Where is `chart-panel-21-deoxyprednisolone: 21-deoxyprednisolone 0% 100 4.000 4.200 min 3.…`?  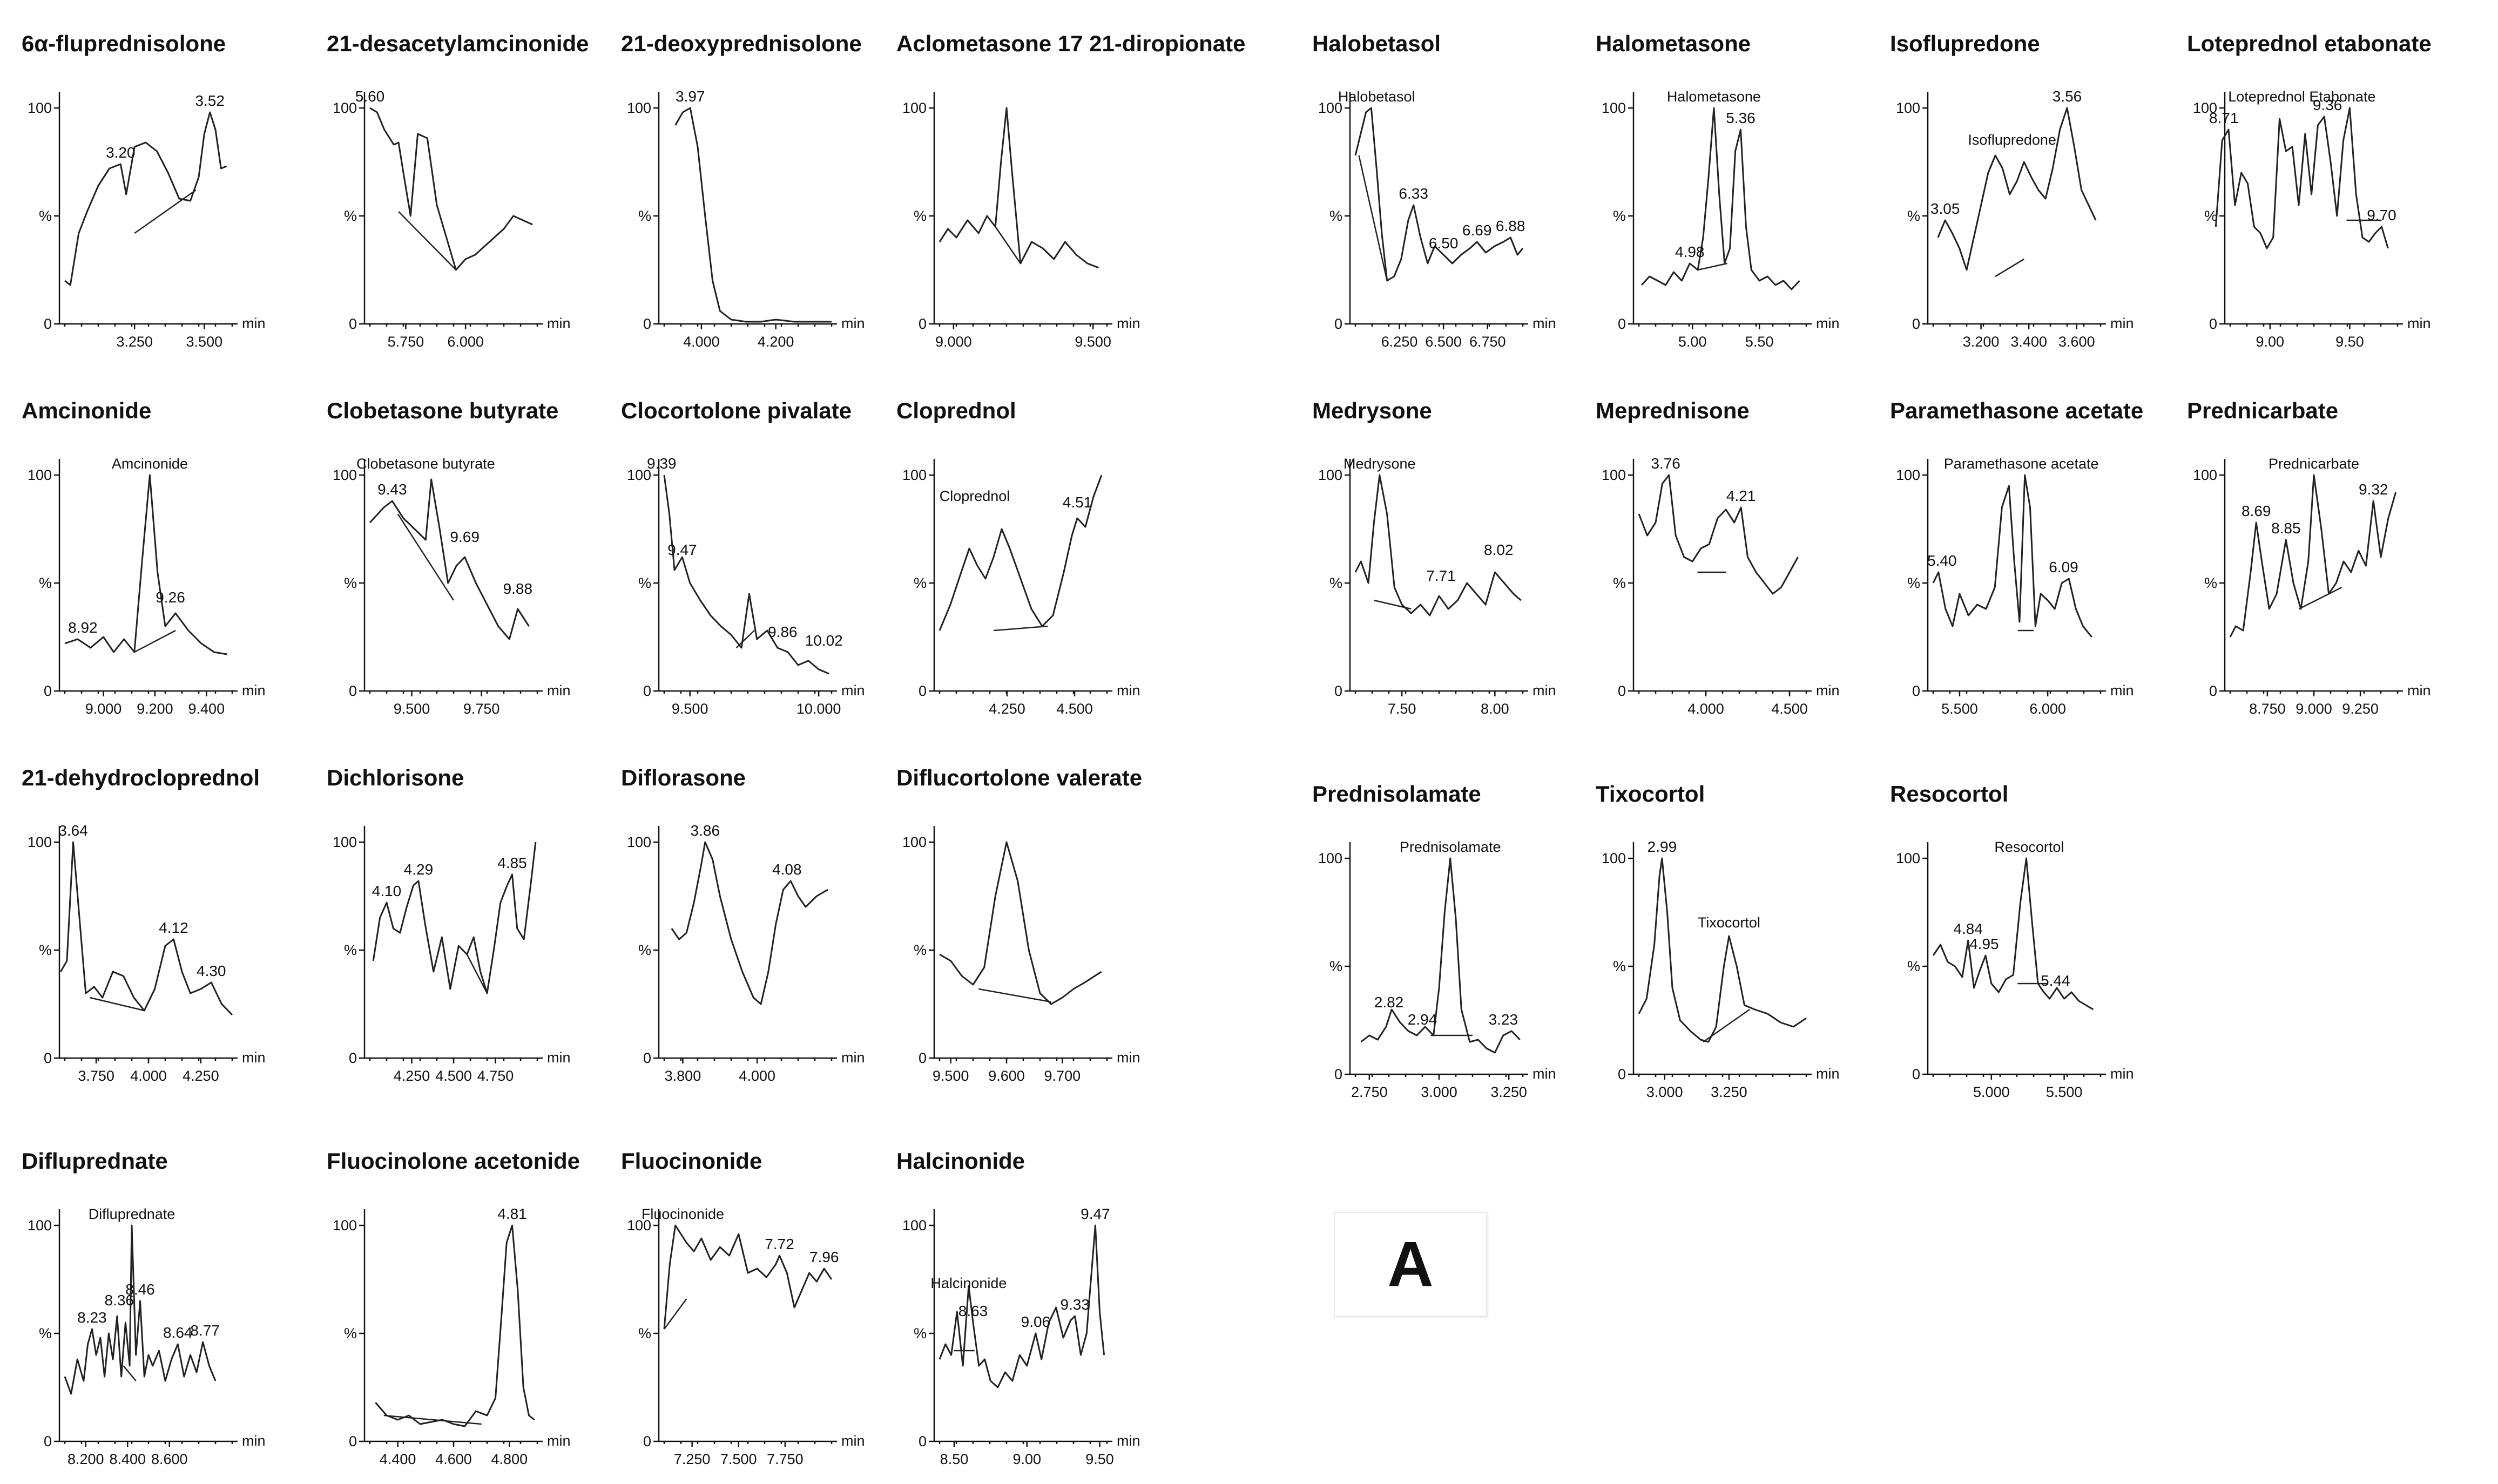 chart-panel-21-deoxyprednisolone: 21-deoxyprednisolone 0% 100 4.000 4.200 min 3.… is located at coordinates (743, 191).